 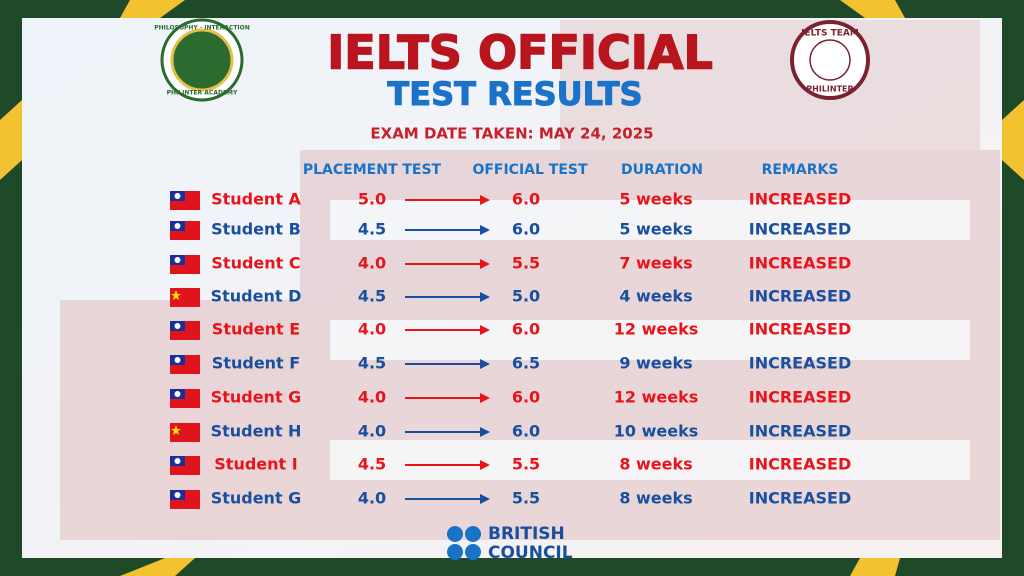 I want to click on title: IELTS OFFICIAL, so click(x=520, y=53).